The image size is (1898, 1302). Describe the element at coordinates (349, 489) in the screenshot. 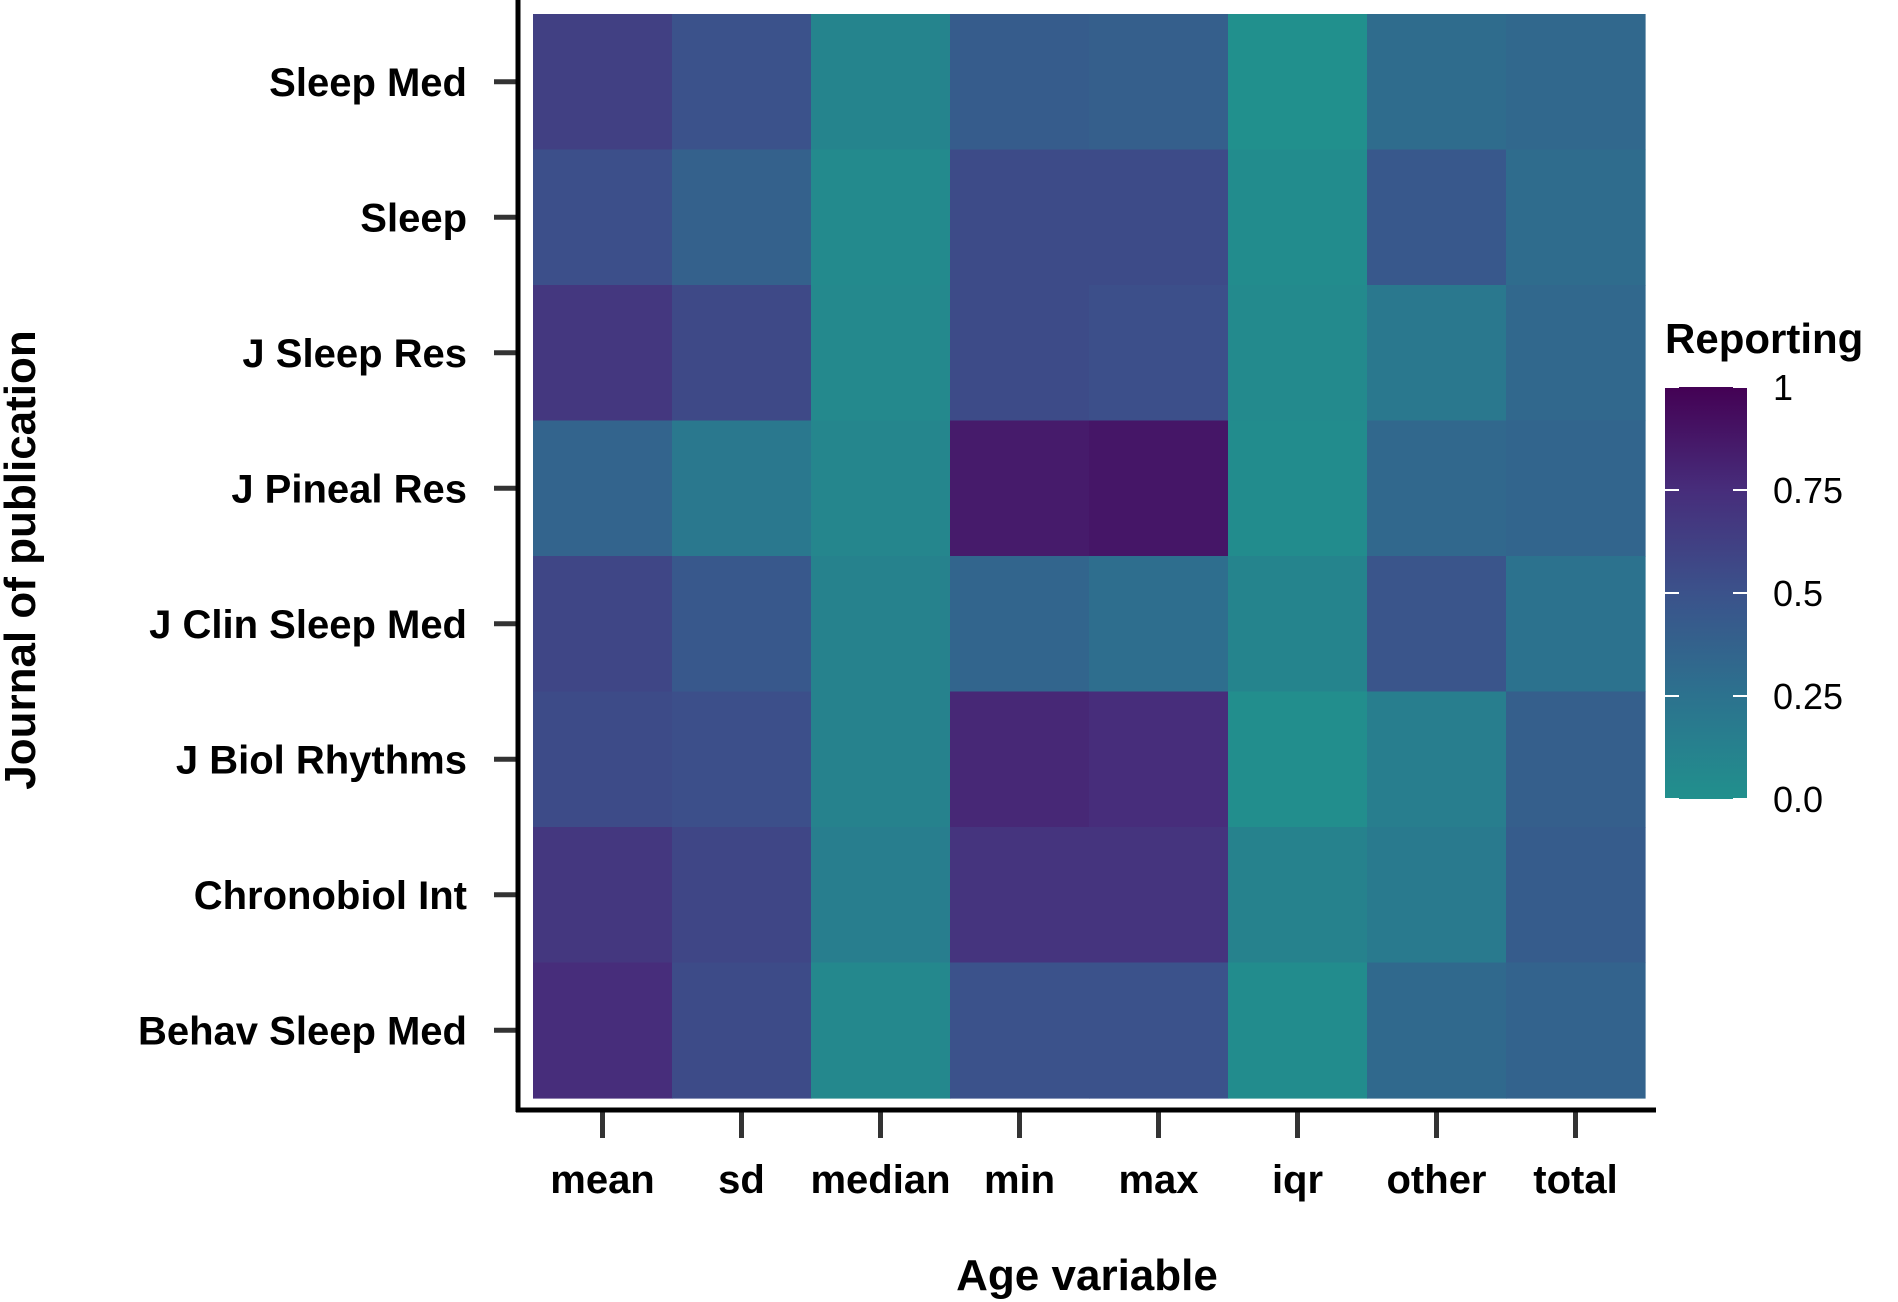

I see `y-tick-label: J Pineal Res` at that location.